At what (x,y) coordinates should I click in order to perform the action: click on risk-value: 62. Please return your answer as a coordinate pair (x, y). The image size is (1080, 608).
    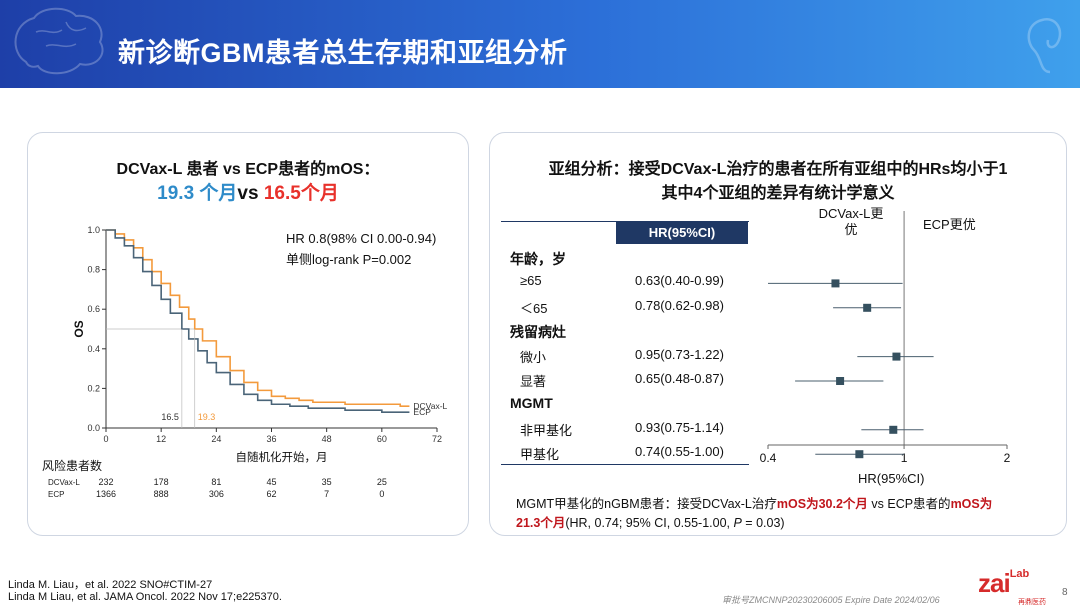
    Looking at the image, I should click on (271, 494).